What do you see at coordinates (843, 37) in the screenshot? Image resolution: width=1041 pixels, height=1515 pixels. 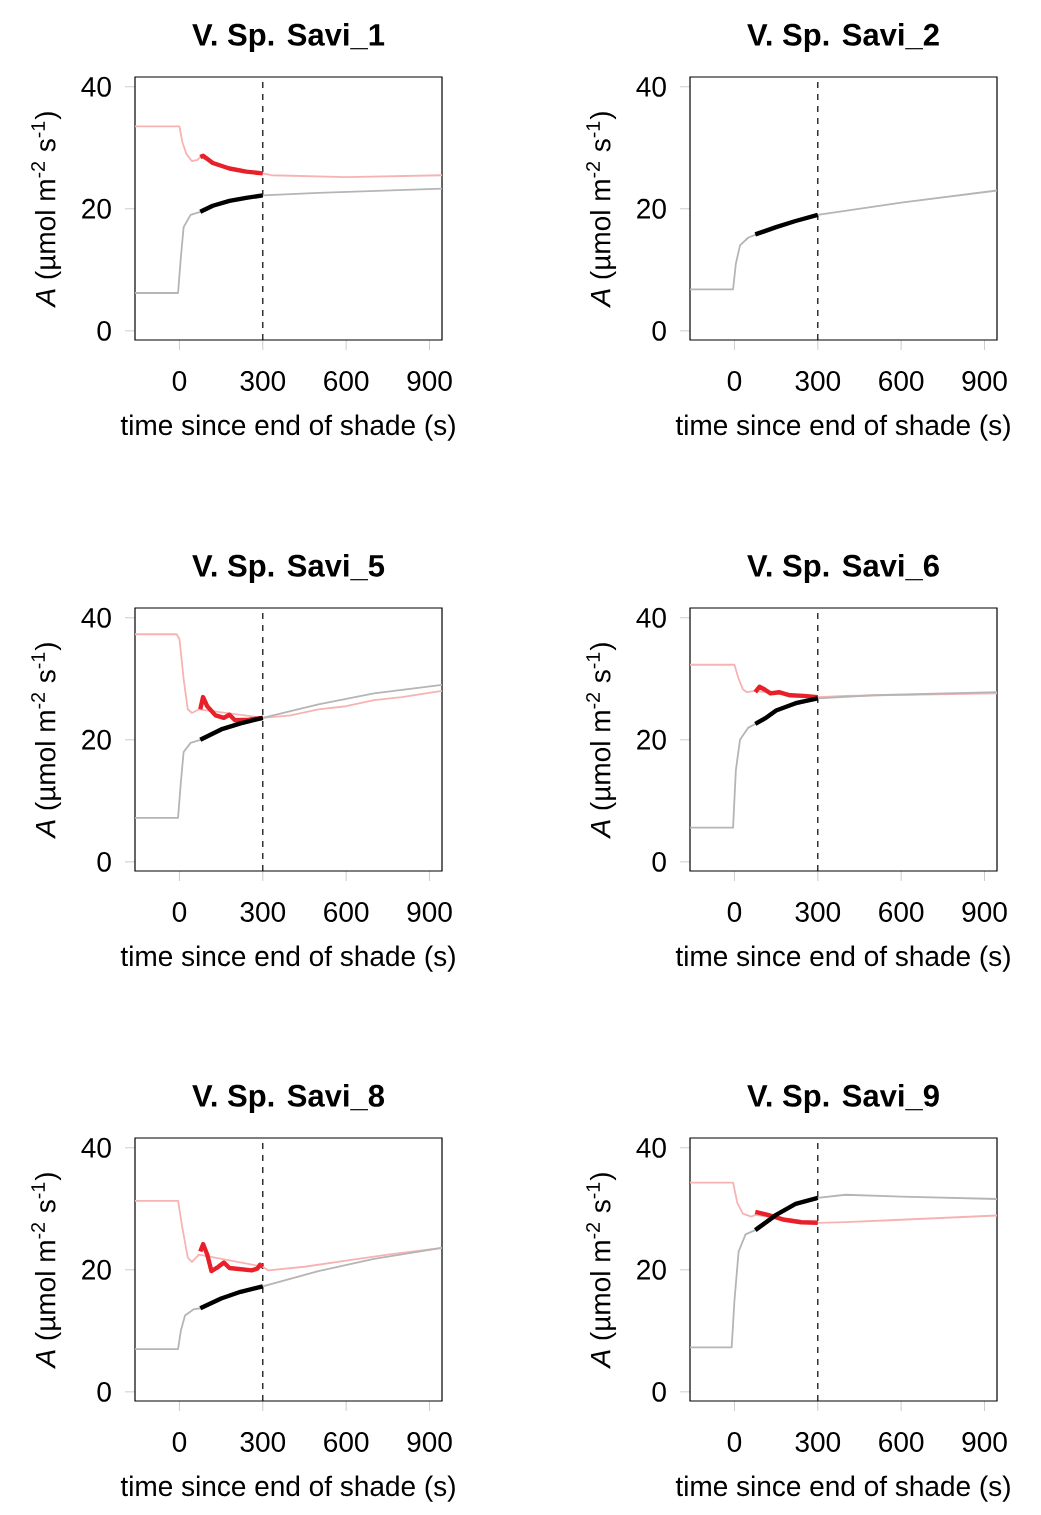 I see `chart-title: V. Sp. Savi_2` at bounding box center [843, 37].